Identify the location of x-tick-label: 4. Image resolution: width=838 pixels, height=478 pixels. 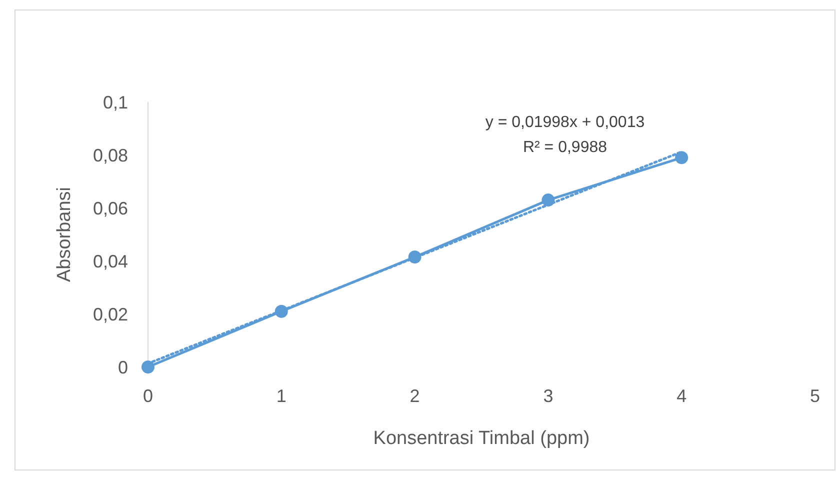
(681, 396).